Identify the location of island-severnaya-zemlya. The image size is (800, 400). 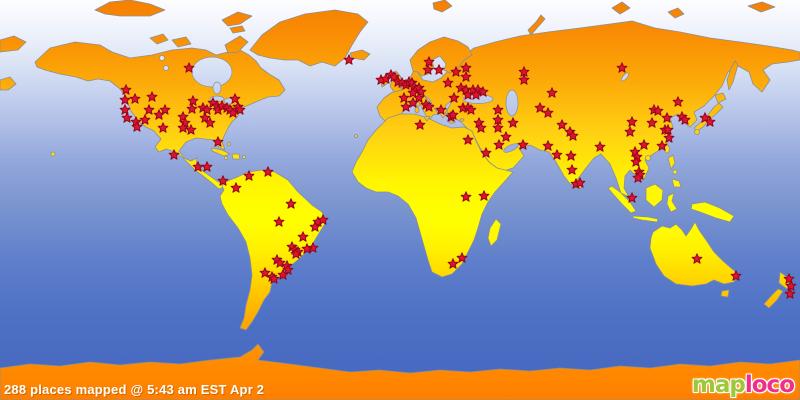
(621, 8).